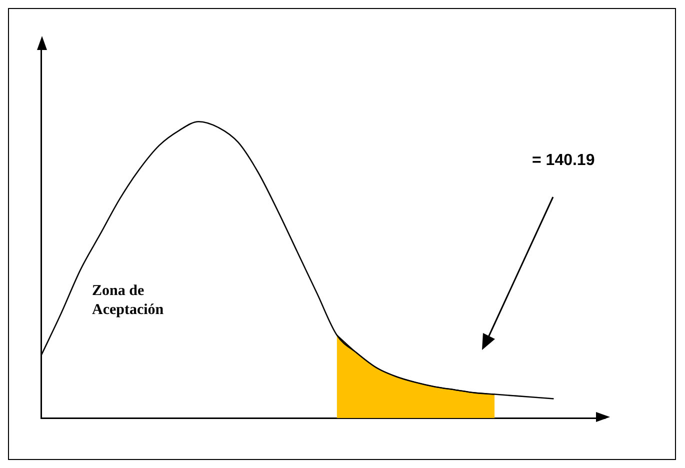 Image resolution: width=685 pixels, height=468 pixels. What do you see at coordinates (128, 301) in the screenshot?
I see `annotation: Zona de Aceptación` at bounding box center [128, 301].